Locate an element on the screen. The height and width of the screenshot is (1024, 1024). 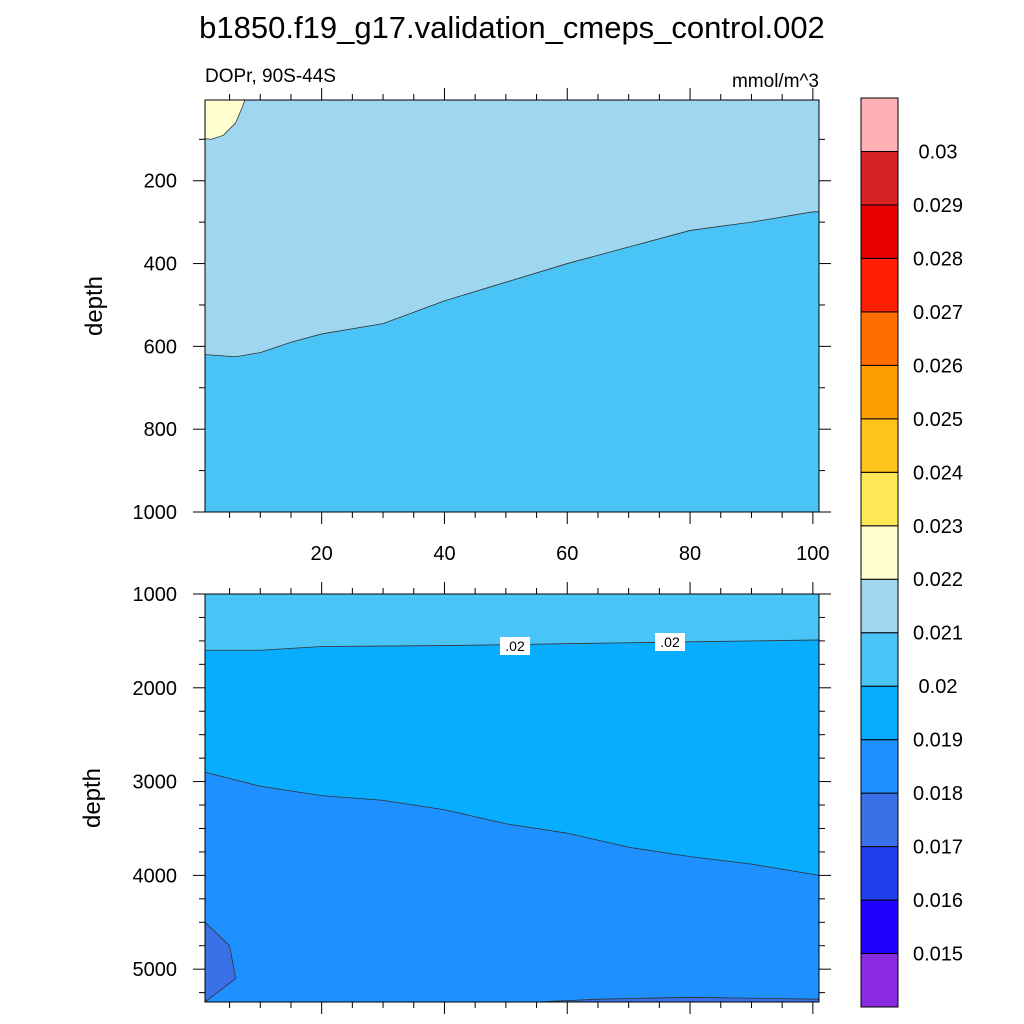
colorbar-boxes is located at coordinates (879, 552).